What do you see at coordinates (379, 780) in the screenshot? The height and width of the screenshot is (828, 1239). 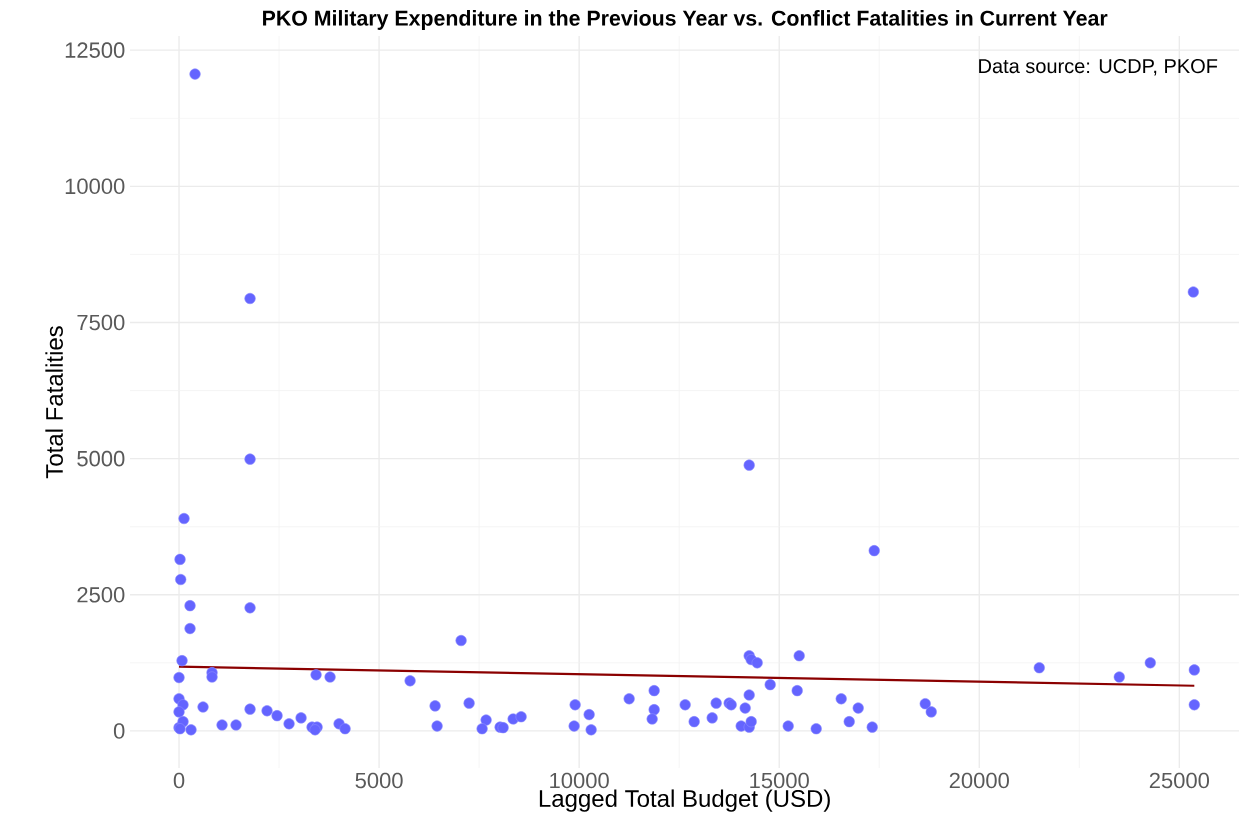 I see `x-tick-label: 5000` at bounding box center [379, 780].